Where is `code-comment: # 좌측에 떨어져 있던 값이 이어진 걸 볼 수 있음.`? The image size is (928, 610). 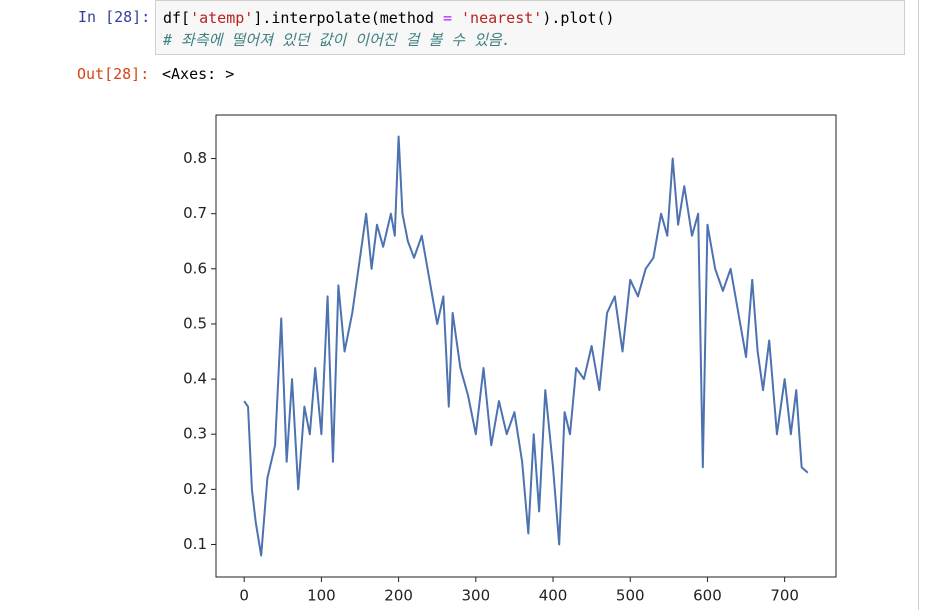
code-comment: # 좌측에 떨어져 있던 값이 이어진 걸 볼 수 있음. is located at coordinates (337, 40).